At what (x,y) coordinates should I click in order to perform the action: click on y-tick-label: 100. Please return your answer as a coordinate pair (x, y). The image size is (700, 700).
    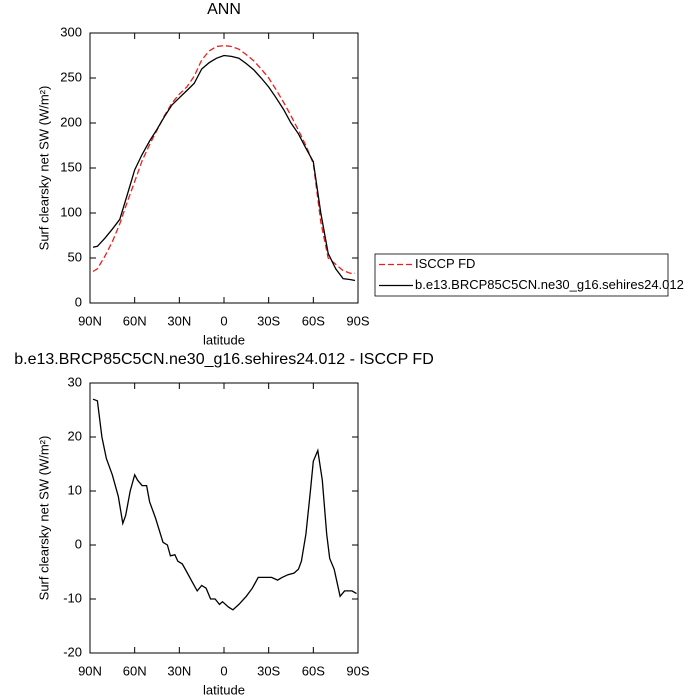
    Looking at the image, I should click on (71, 211).